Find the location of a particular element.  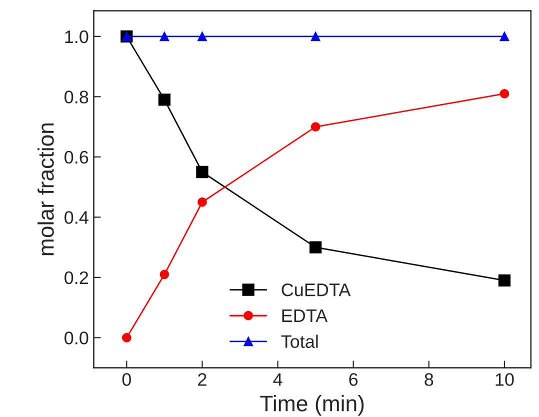

y-axis-title: molar fraction is located at coordinates (46, 189).